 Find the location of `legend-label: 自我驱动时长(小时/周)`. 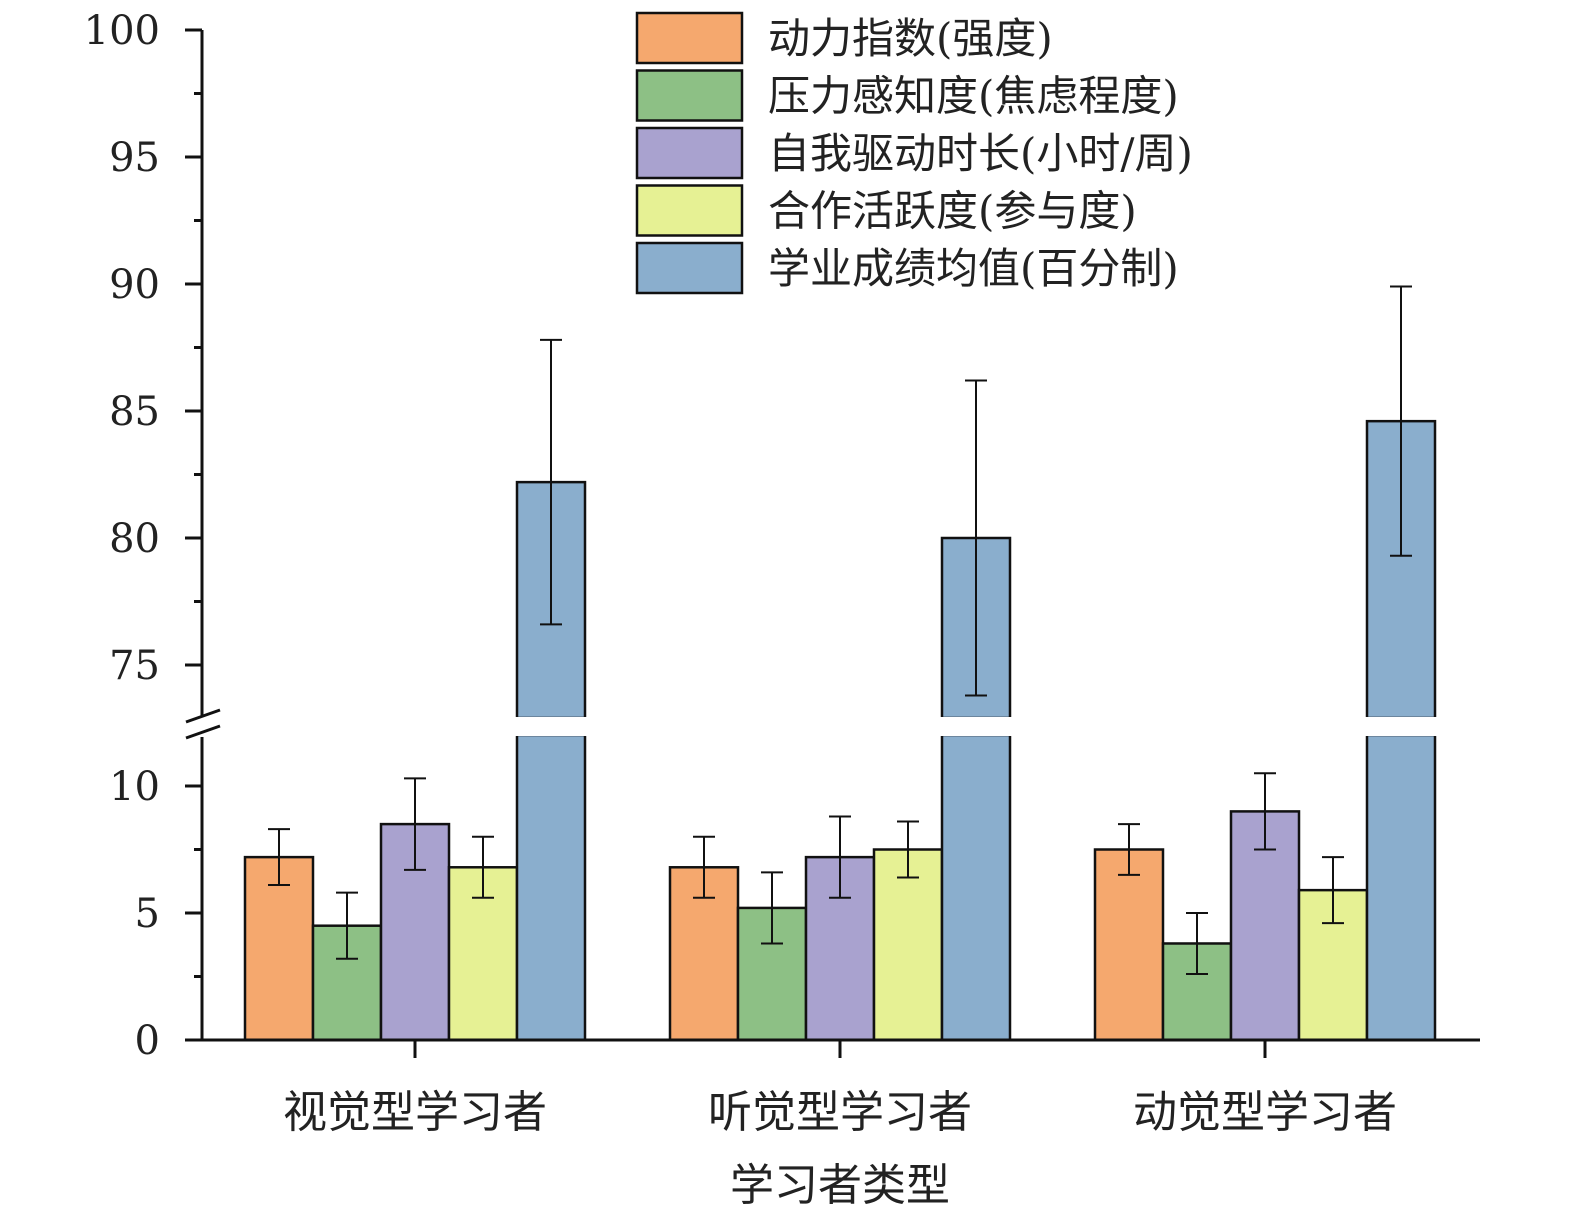

legend-label: 自我驱动时长(小时/周) is located at coordinates (980, 153).